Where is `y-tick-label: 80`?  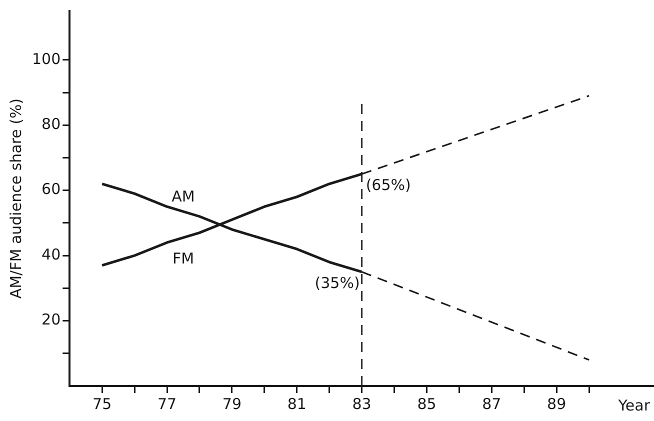
y-tick-label: 80 is located at coordinates (51, 124).